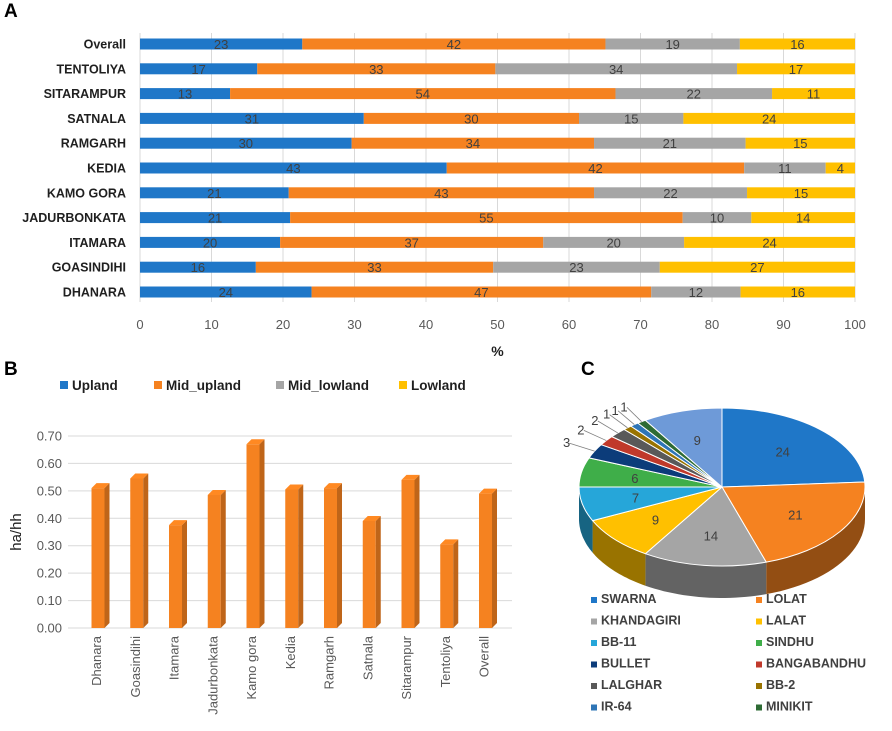 Image resolution: width=892 pixels, height=731 pixels. What do you see at coordinates (293, 168) in the screenshot?
I see `chart-a-data-label: 43` at bounding box center [293, 168].